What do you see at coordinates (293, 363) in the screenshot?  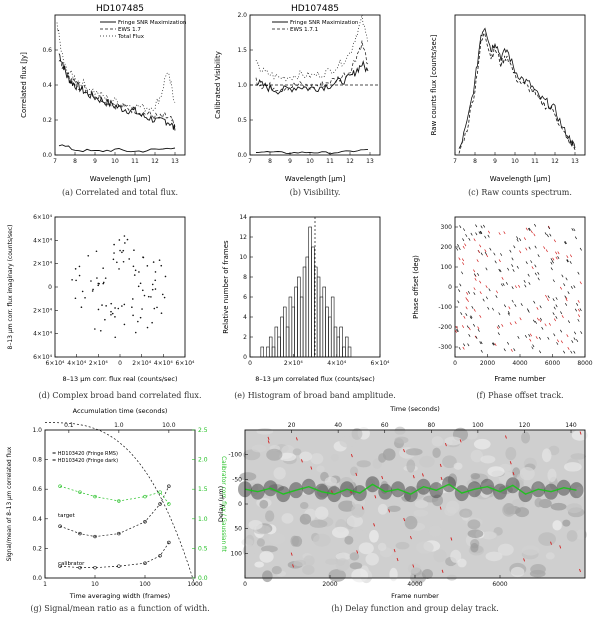 I see `panel-e-xtick-label-1: 2×10⁴` at bounding box center [293, 363].